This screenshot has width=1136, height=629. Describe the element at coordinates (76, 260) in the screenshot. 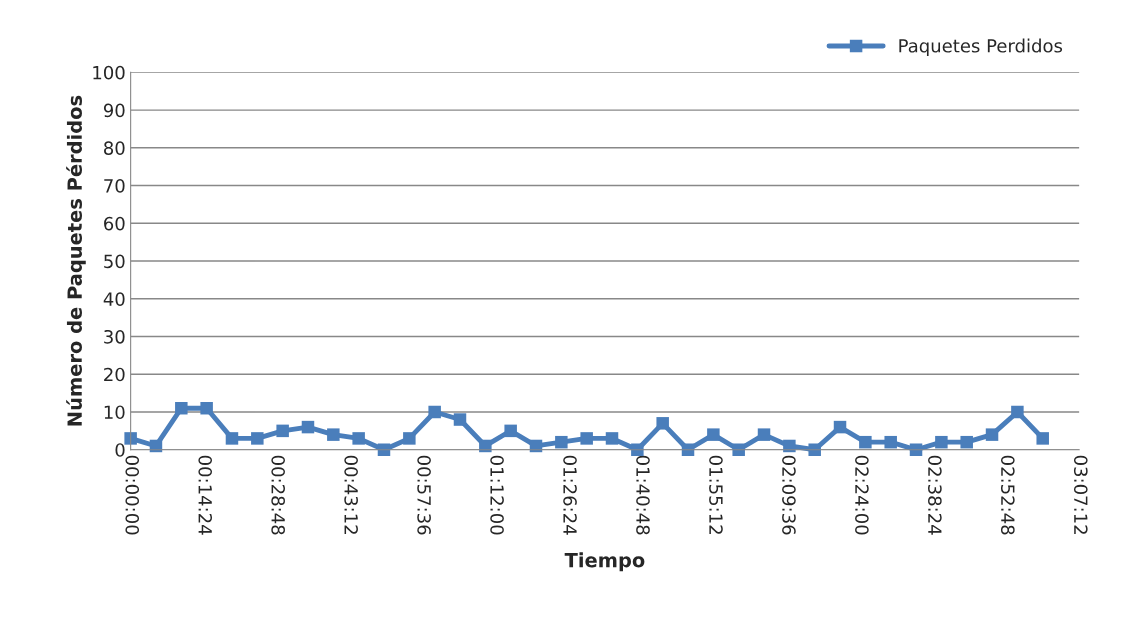

I see `y-axis-title: Número de Paquetes Pérdidos` at that location.